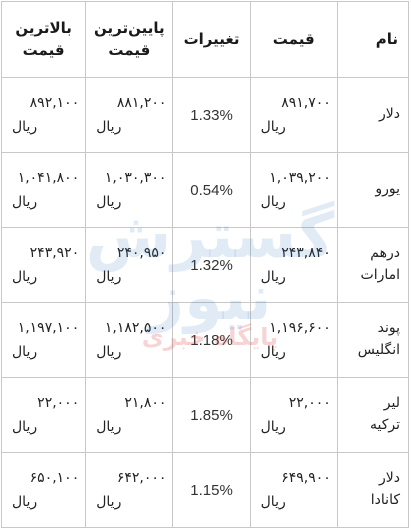 The image size is (411, 532). Describe the element at coordinates (378, 350) in the screenshot. I see `currency-name-line2: انگلیس` at that location.